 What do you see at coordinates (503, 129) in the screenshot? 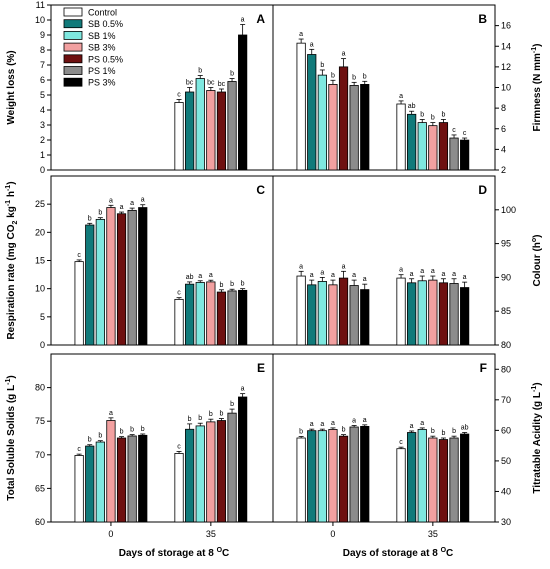
I see `y-tick-label: 6` at bounding box center [503, 129].